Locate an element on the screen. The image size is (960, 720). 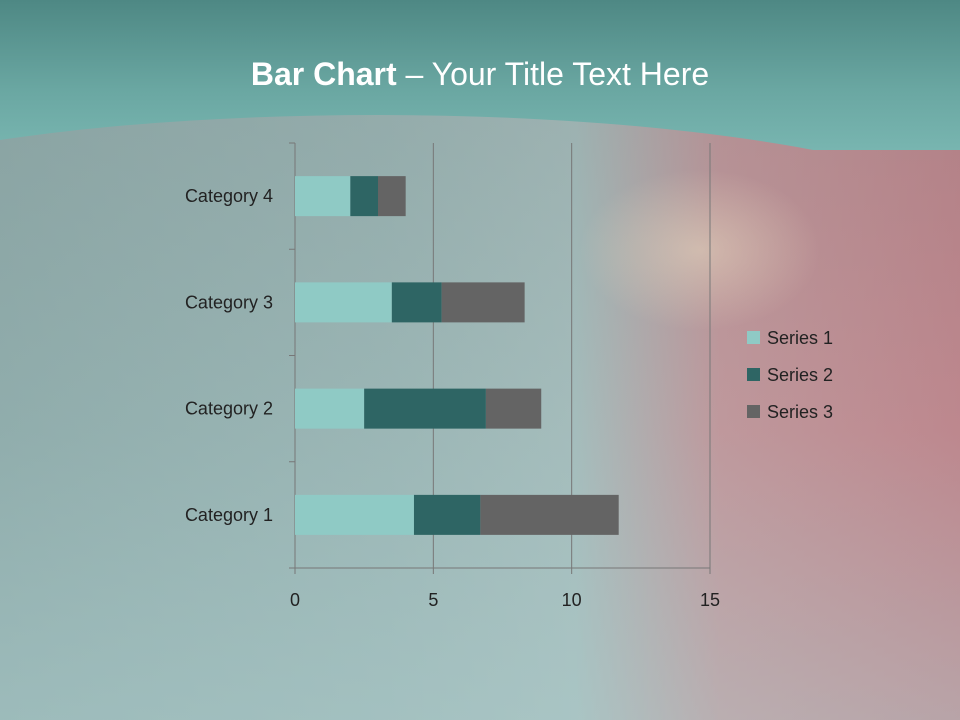
slide-title: Bar Chart – Your Title Text Here is located at coordinates (480, 74).